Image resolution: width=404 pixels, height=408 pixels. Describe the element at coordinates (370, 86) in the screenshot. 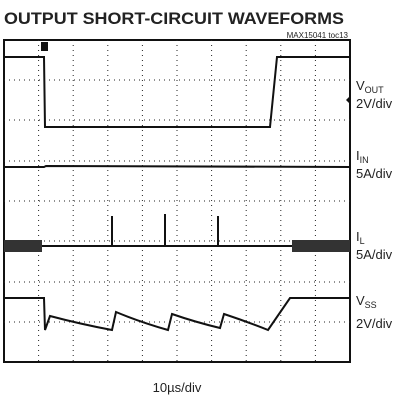

I see `channel-name: VOUT` at that location.